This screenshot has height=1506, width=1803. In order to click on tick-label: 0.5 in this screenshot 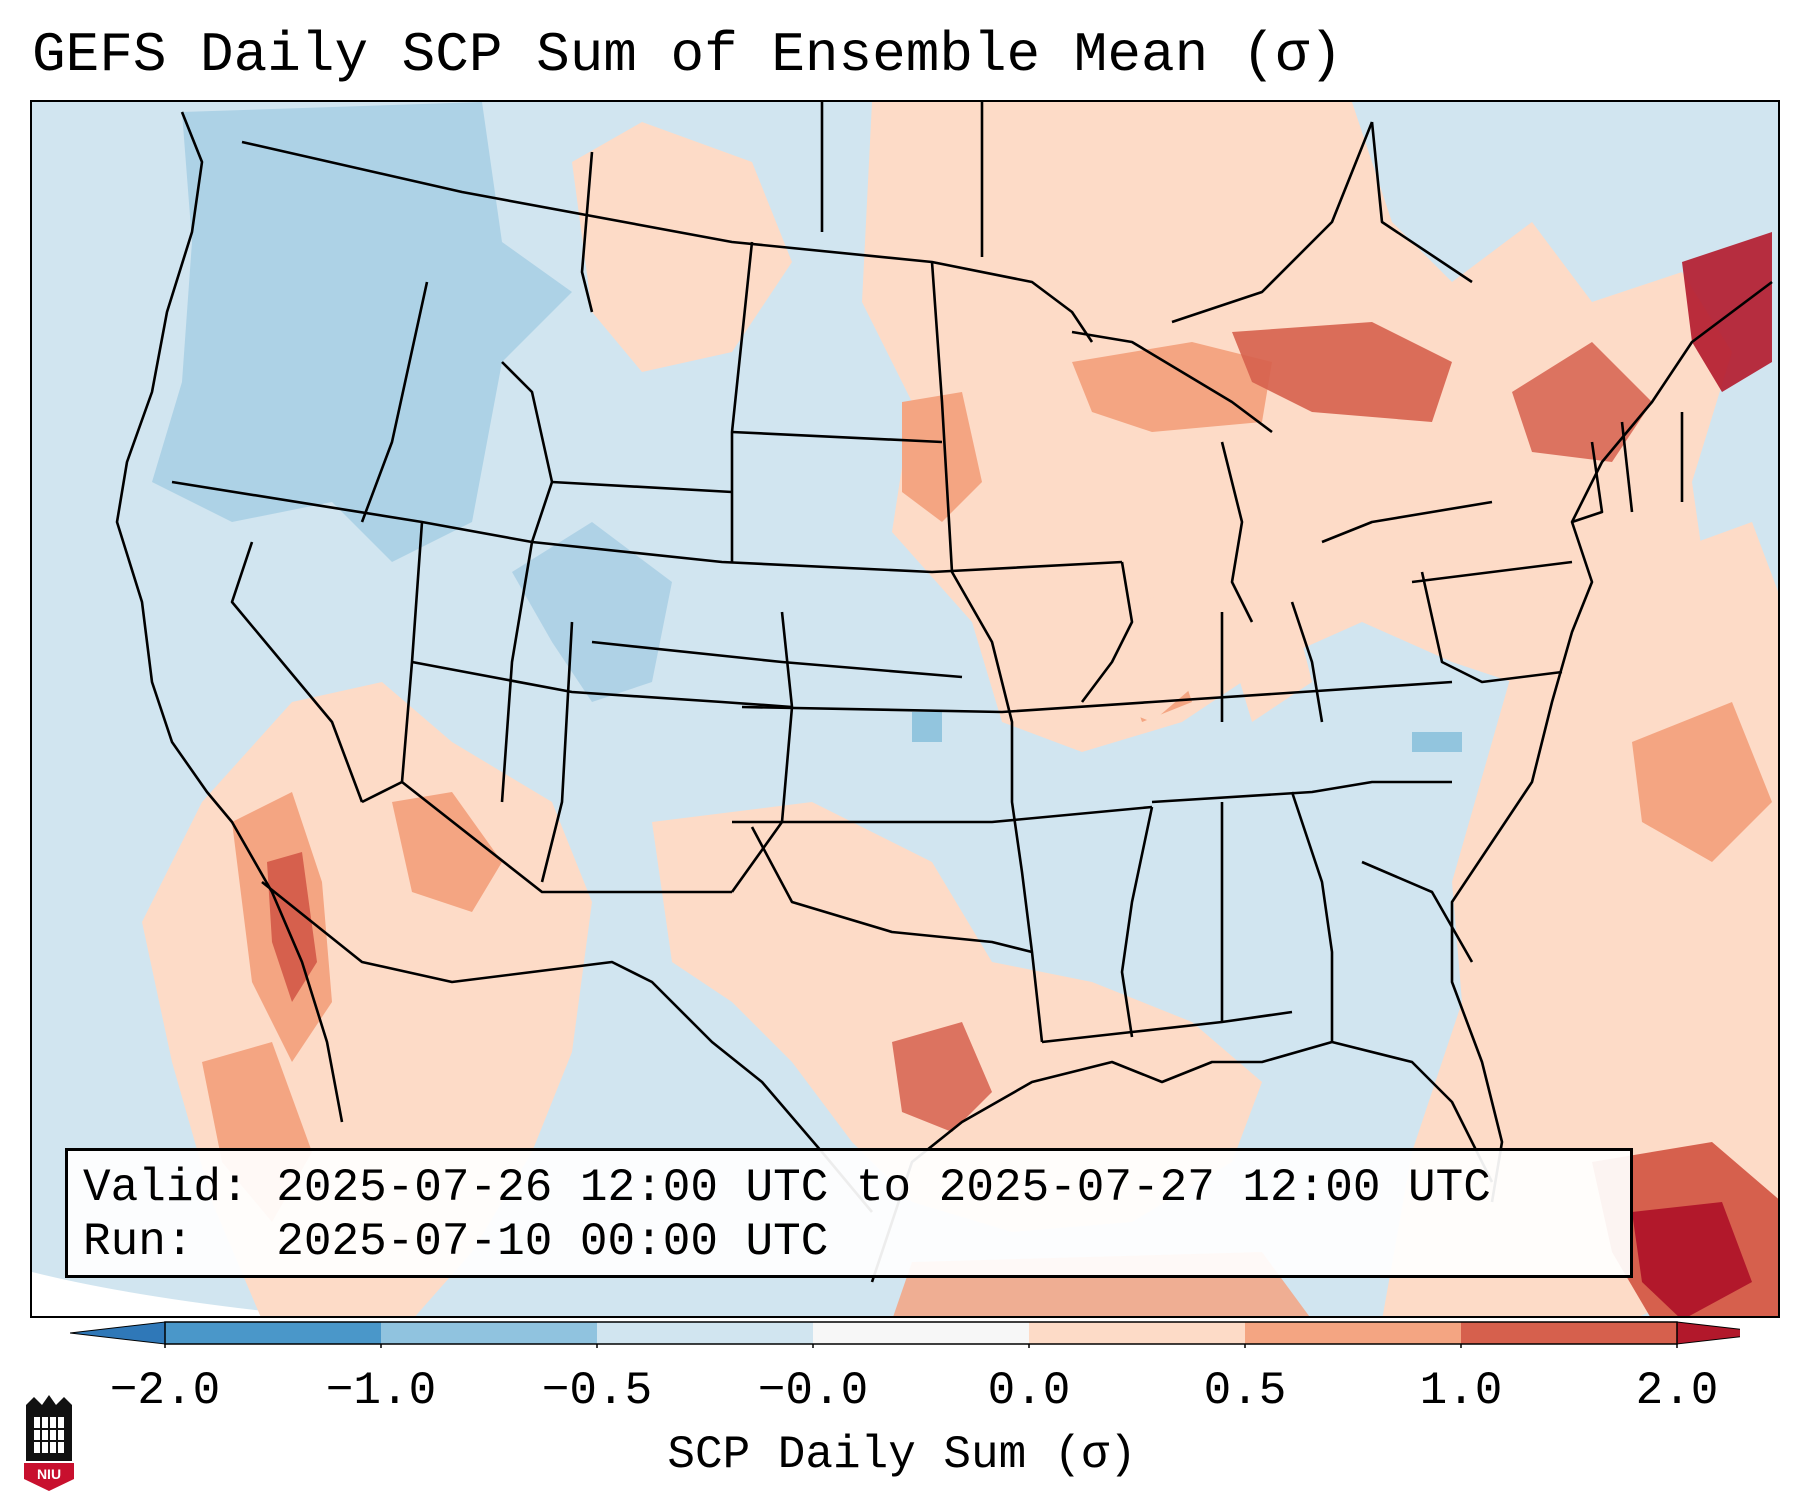, I will do `click(1245, 1391)`.